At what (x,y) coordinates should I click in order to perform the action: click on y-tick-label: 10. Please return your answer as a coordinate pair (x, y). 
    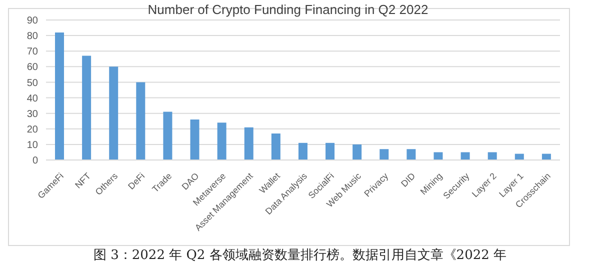
    Looking at the image, I should click on (32, 145).